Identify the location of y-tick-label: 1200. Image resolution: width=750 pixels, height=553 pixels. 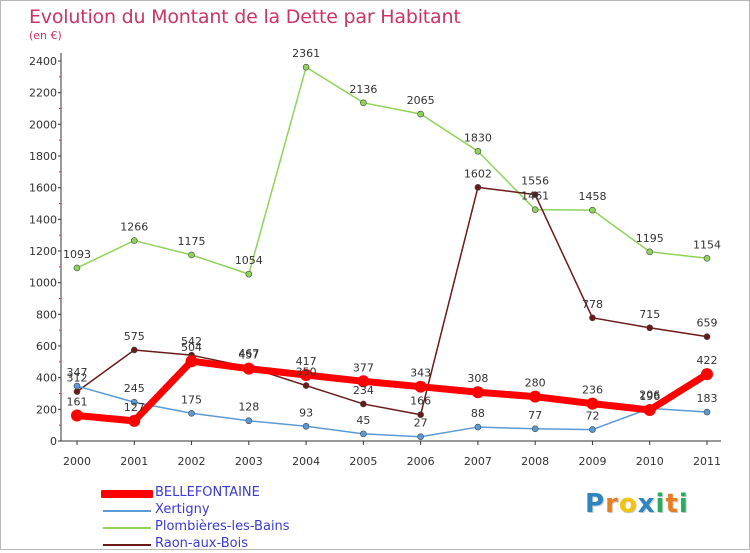
(43, 251).